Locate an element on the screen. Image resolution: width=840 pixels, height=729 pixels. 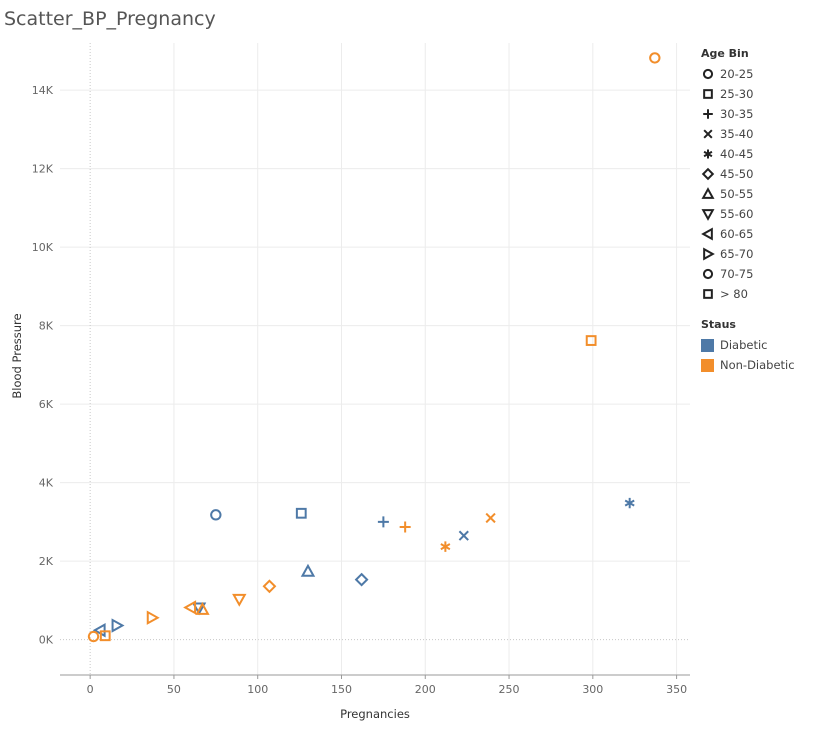
shape-legend-label: 45-50 is located at coordinates (737, 174).